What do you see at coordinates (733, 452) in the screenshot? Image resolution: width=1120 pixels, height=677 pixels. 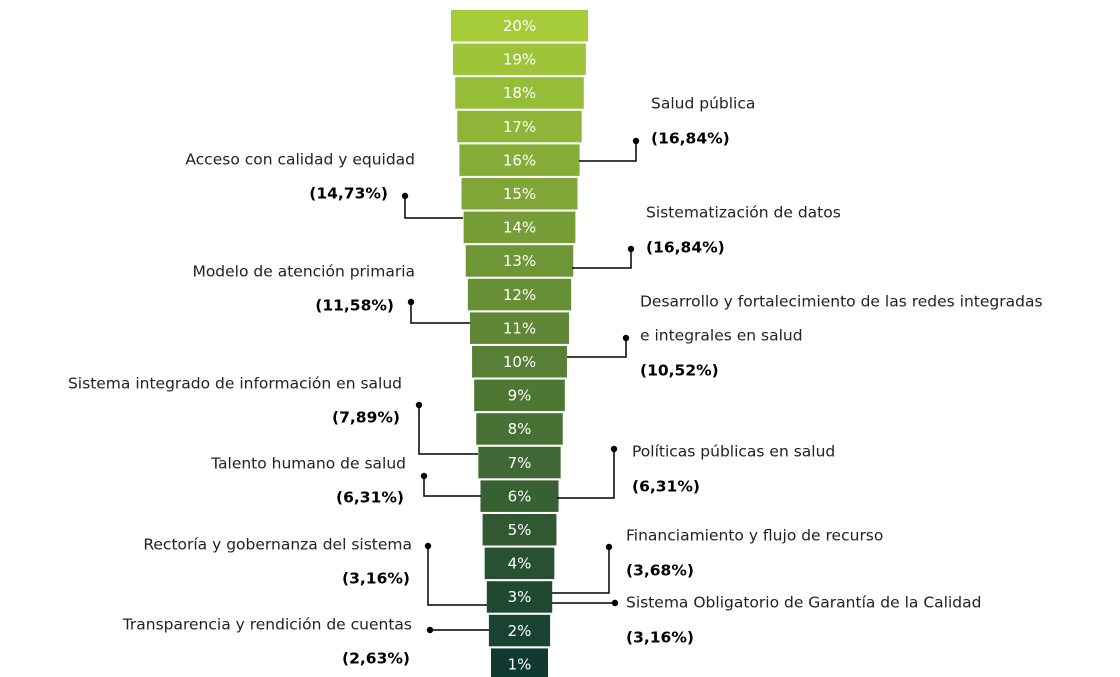 I see `callout-label: Políticas públicas en salud` at bounding box center [733, 452].